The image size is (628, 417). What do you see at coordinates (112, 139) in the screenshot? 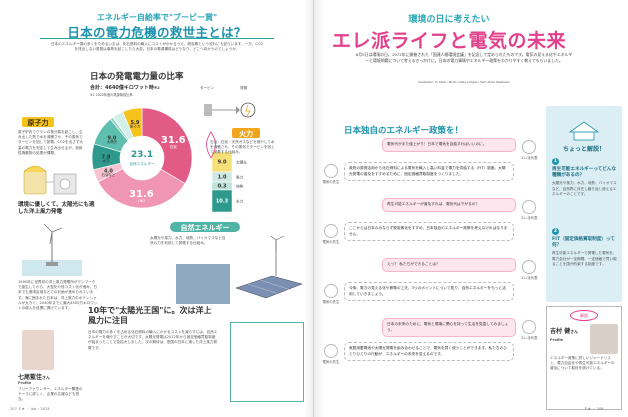
I see `donut-slice-label-4: 9.0` at bounding box center [112, 139].